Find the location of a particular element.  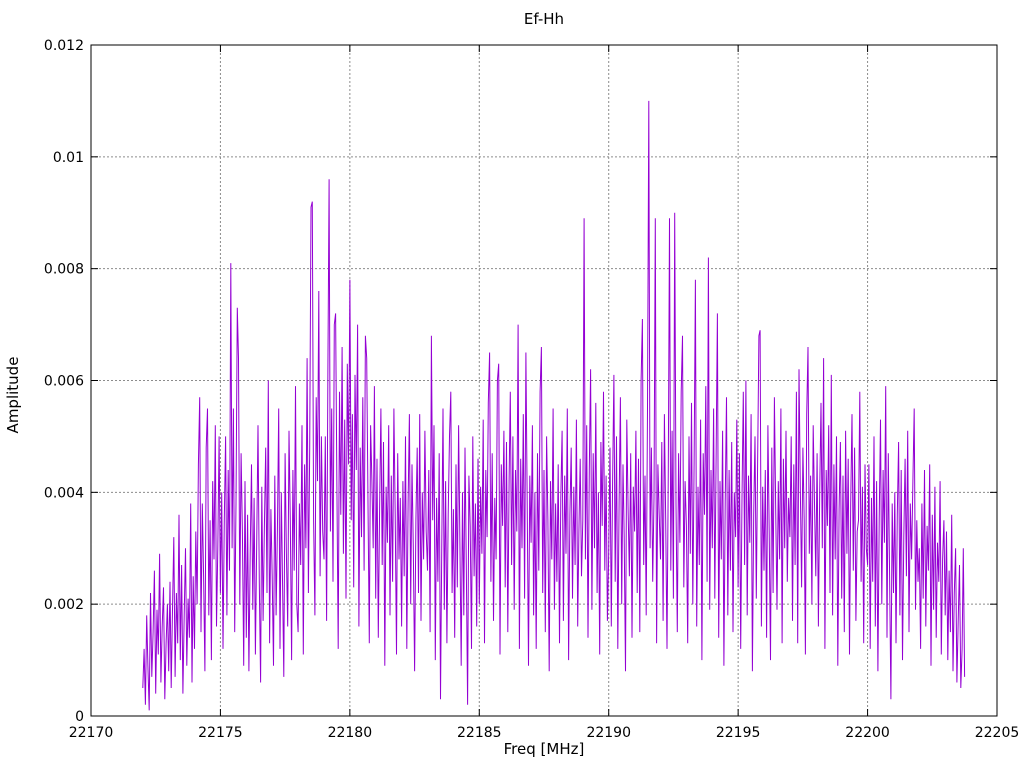

x-tick-label: 22180 is located at coordinates (350, 733).